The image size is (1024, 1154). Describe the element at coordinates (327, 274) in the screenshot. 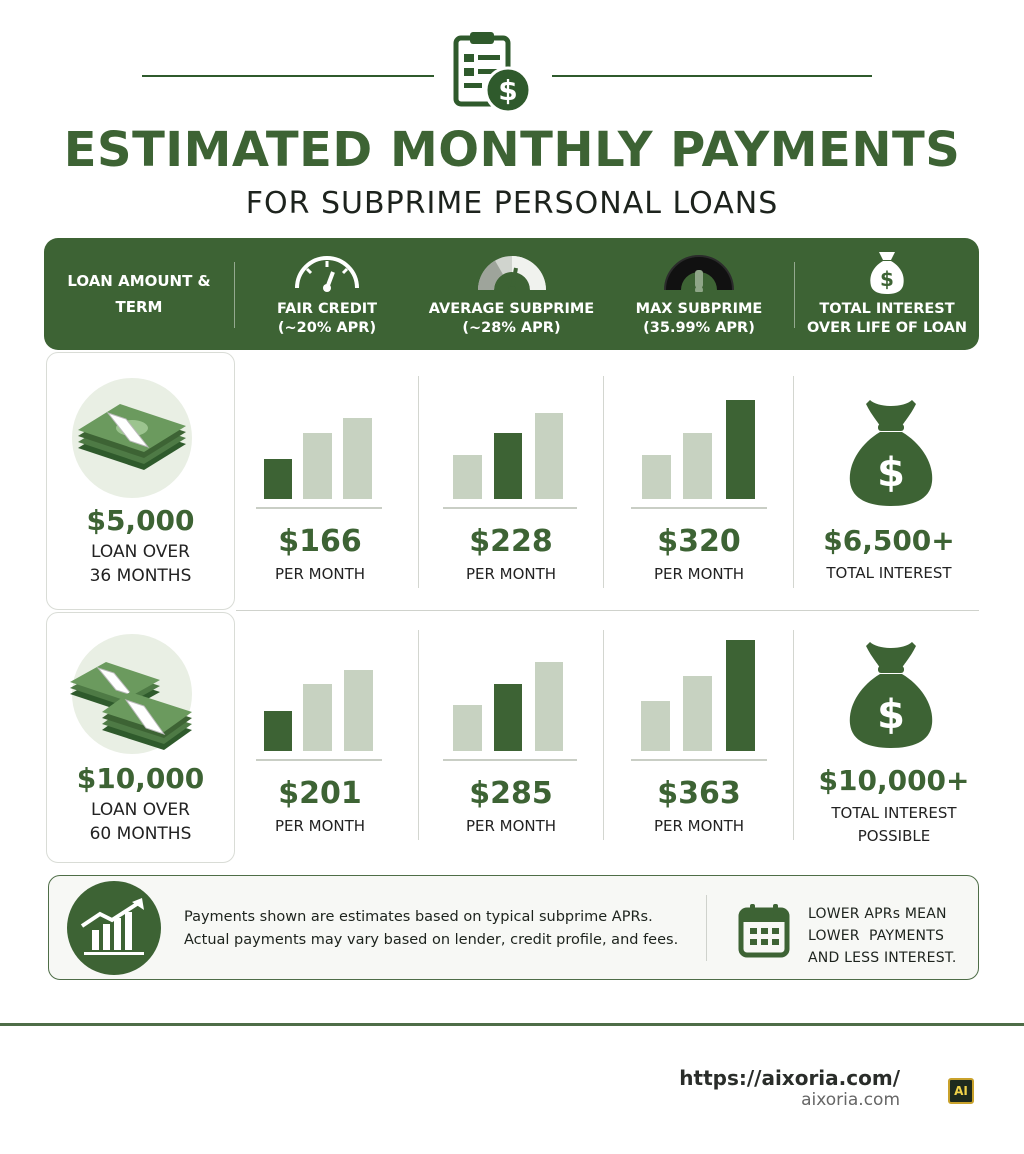

I see `gauge-low-icon` at that location.